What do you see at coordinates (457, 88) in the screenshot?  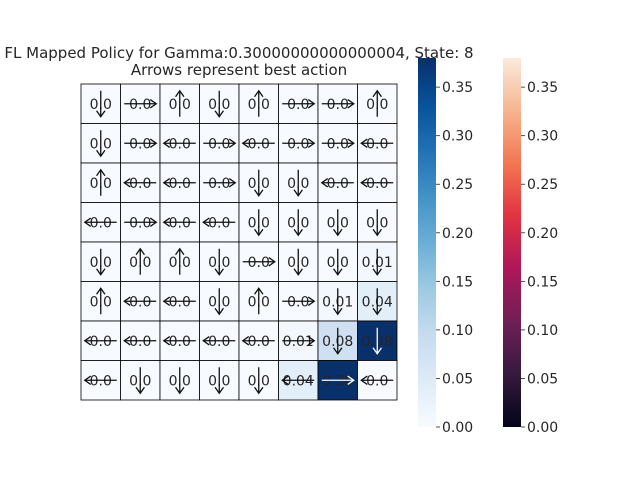 I see `colorbar-tick-label: 0.35` at bounding box center [457, 88].